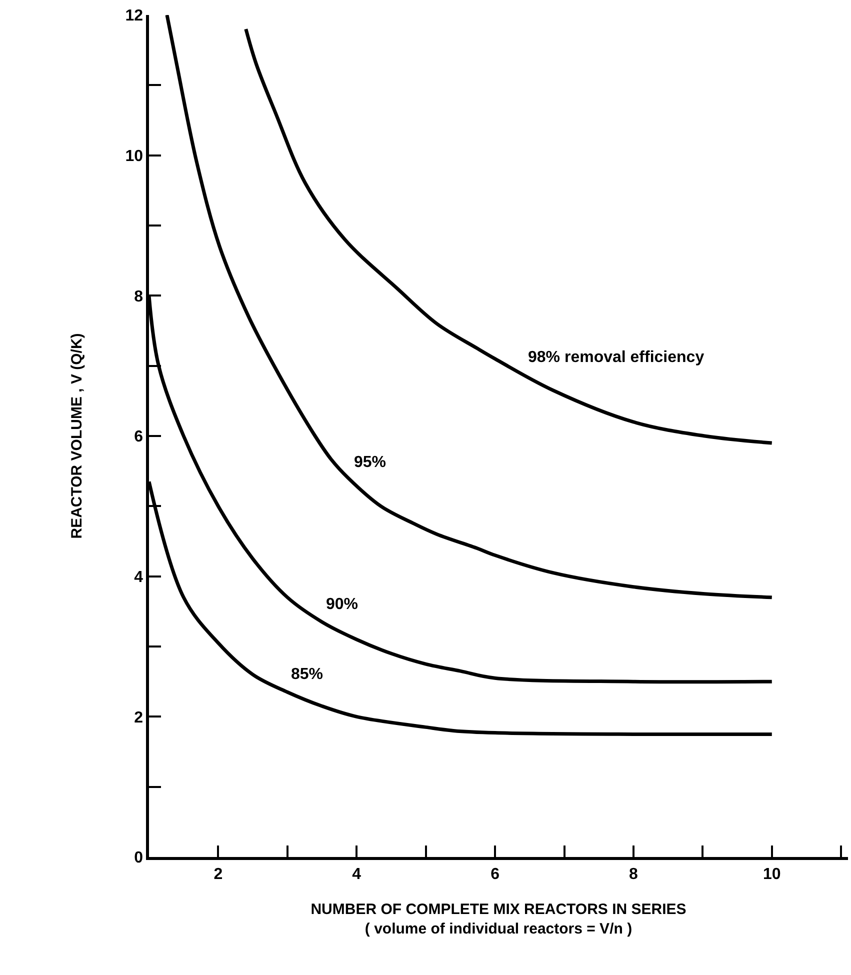  Describe the element at coordinates (633, 874) in the screenshot. I see `x-tick-label: 8` at that location.